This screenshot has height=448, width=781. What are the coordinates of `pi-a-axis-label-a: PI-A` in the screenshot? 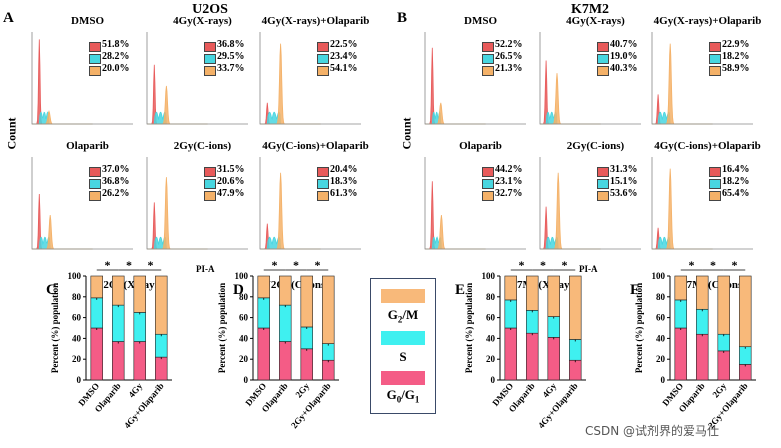 It's located at (205, 269).